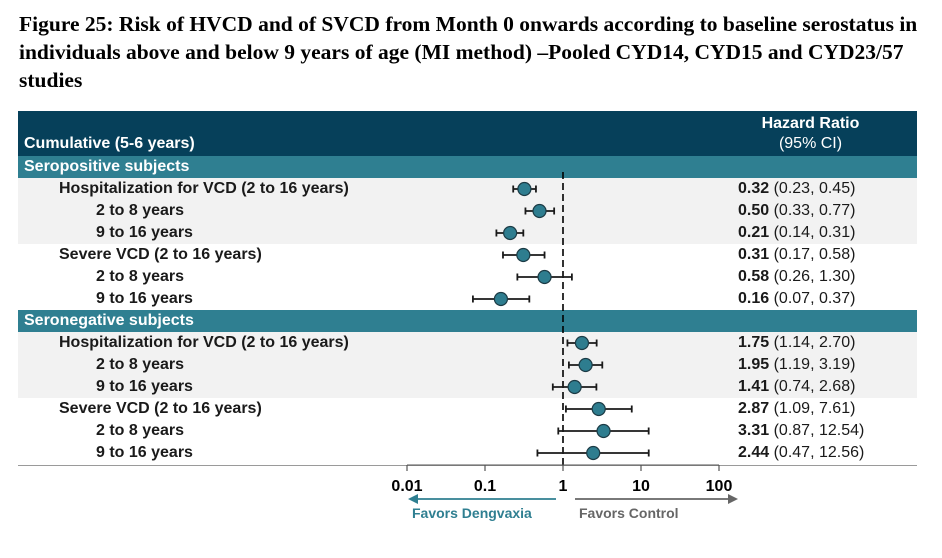 Image resolution: width=942 pixels, height=558 pixels. What do you see at coordinates (810, 143) in the screenshot?
I see `header-hr-ci: (95% CI)` at bounding box center [810, 143].